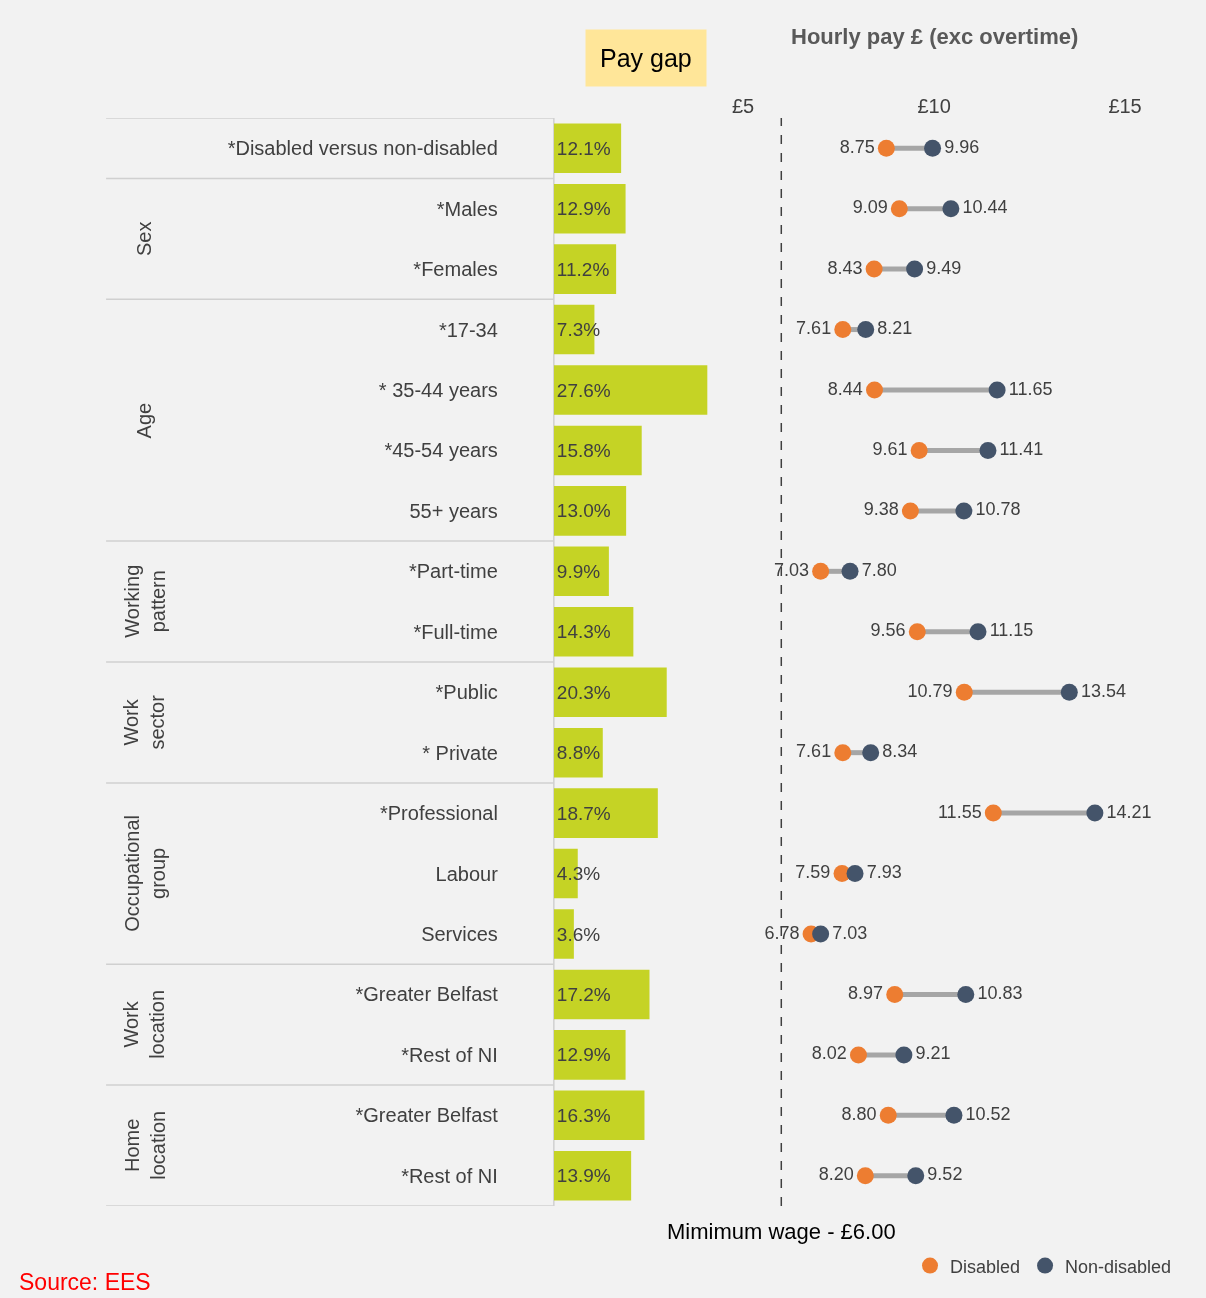 The height and width of the screenshot is (1298, 1206). What do you see at coordinates (583, 692) in the screenshot?
I see `data-label: 20.3%` at bounding box center [583, 692].